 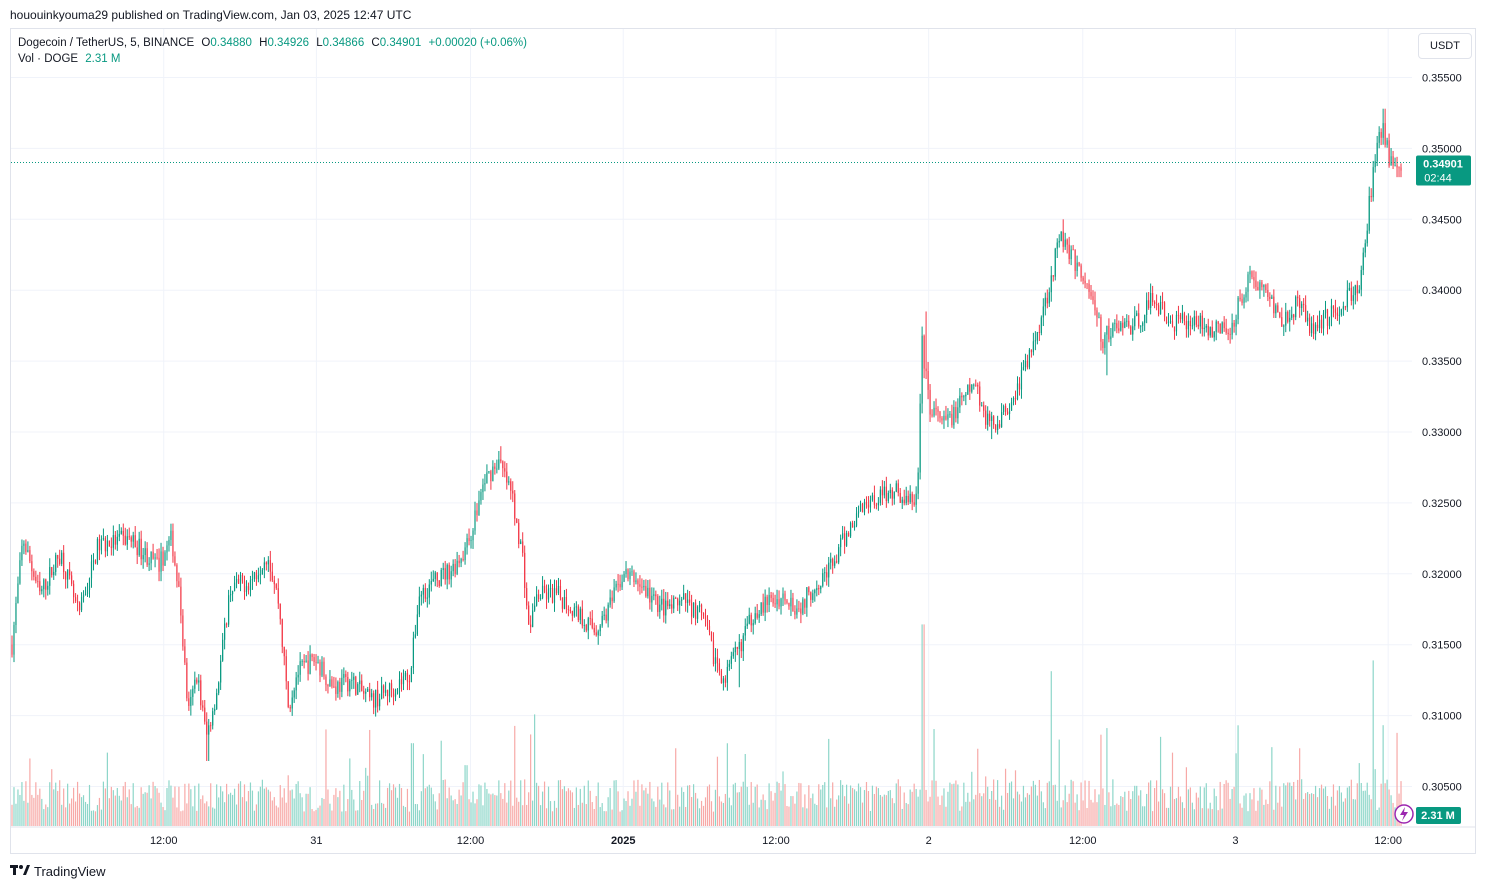 What do you see at coordinates (58, 871) in the screenshot?
I see `tradingview-logo: TradingView` at bounding box center [58, 871].